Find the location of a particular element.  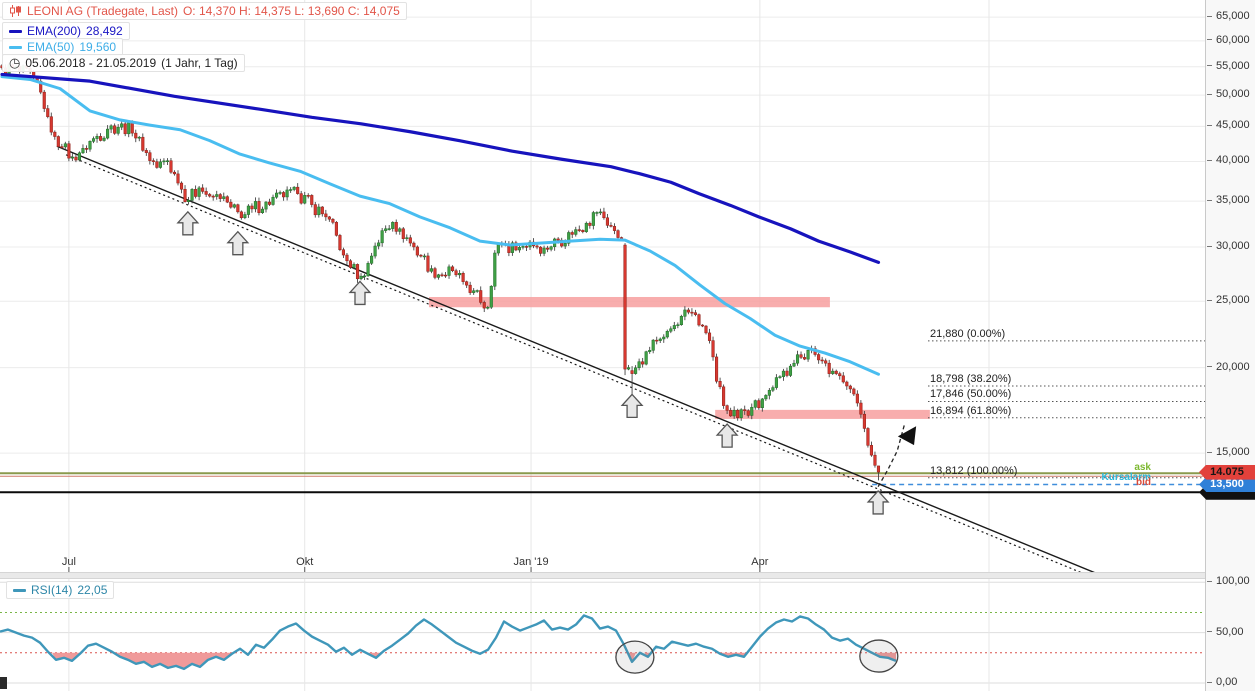

fib-level-label: 16,894 (61.80%) is located at coordinates (971, 410).